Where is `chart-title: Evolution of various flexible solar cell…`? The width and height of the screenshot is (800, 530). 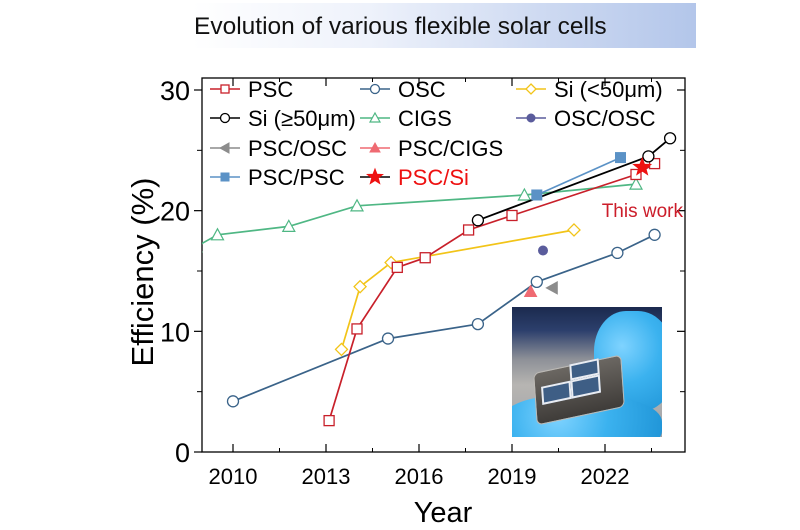
chart-title: Evolution of various flexible solar cell… is located at coordinates (400, 26).